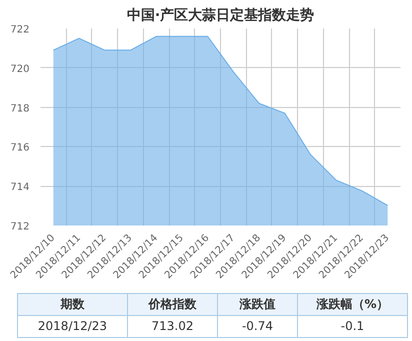  What do you see at coordinates (20, 69) in the screenshot?
I see `y-tick-label: 720` at bounding box center [20, 69].